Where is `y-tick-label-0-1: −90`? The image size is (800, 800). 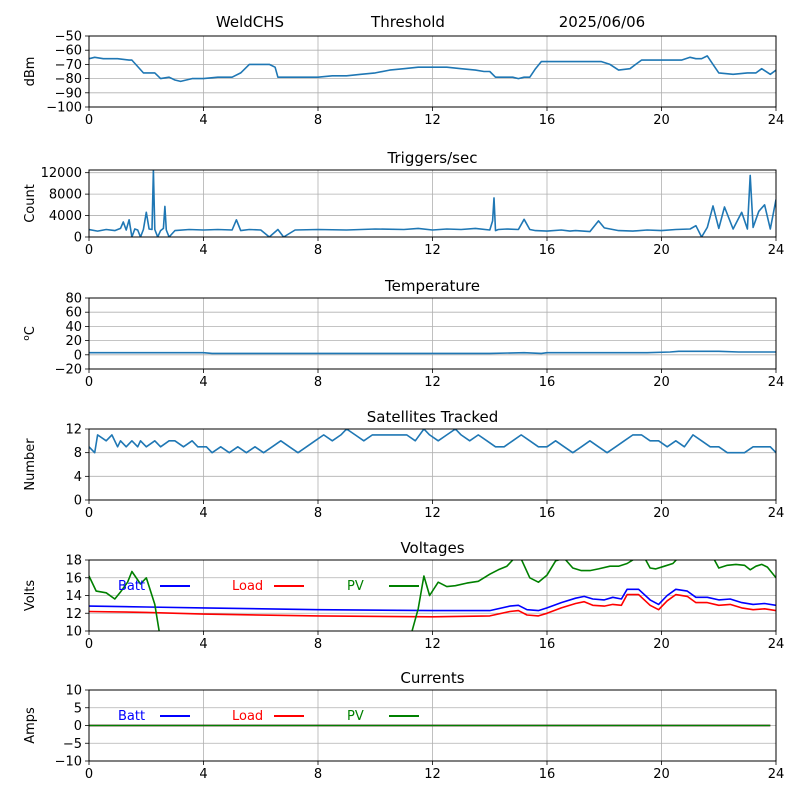
y-tick-label-0-1: −90 is located at coordinates (68, 93).